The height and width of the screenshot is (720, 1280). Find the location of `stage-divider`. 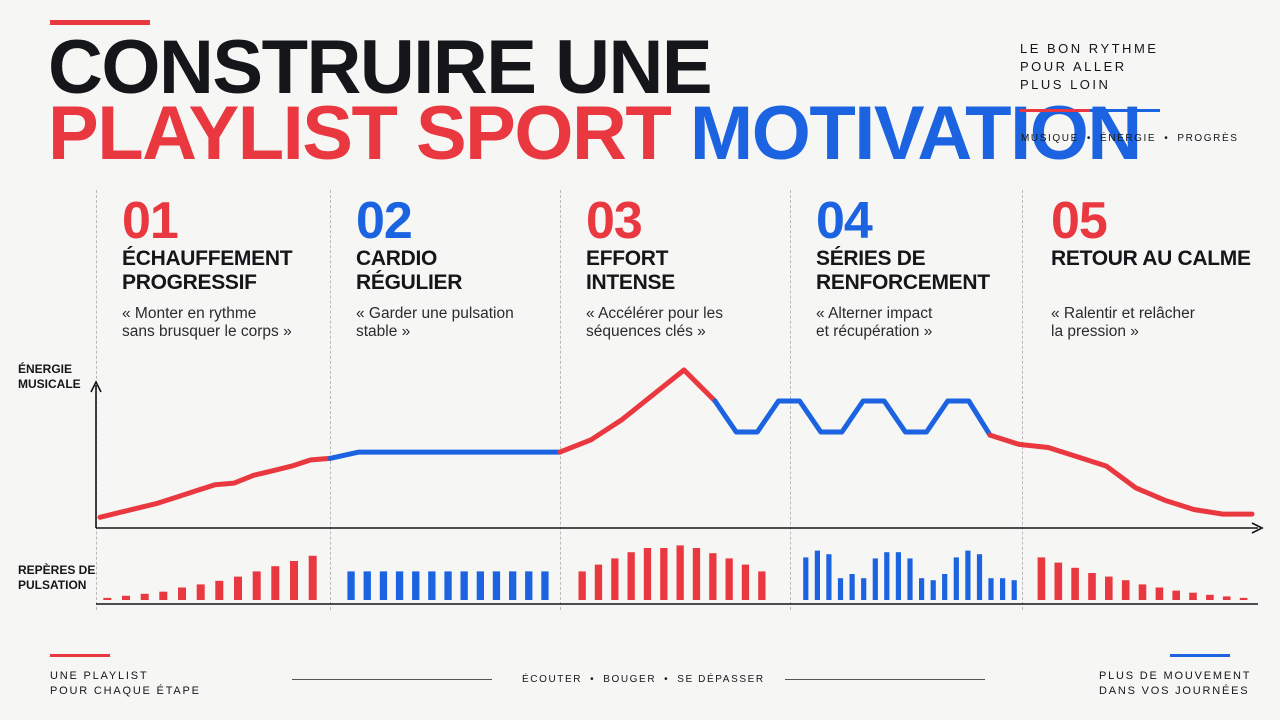

stage-divider is located at coordinates (330, 400).